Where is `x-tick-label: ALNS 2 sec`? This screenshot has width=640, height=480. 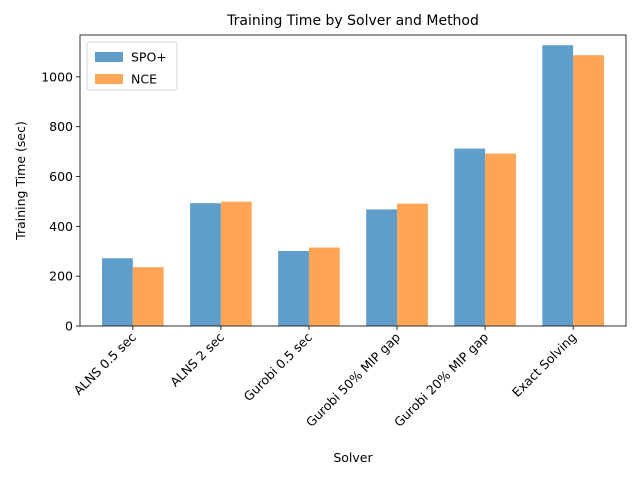
x-tick-label: ALNS 2 sec is located at coordinates (197, 359).